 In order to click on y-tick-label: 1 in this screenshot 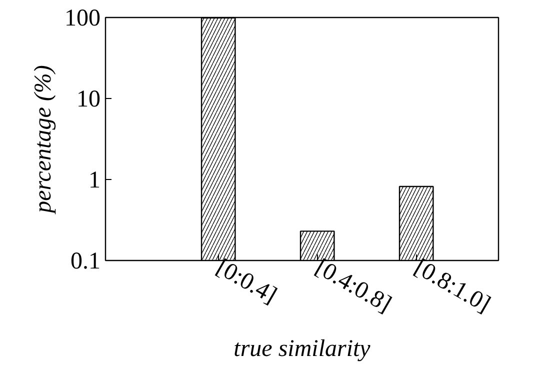, I will do `click(94, 181)`.